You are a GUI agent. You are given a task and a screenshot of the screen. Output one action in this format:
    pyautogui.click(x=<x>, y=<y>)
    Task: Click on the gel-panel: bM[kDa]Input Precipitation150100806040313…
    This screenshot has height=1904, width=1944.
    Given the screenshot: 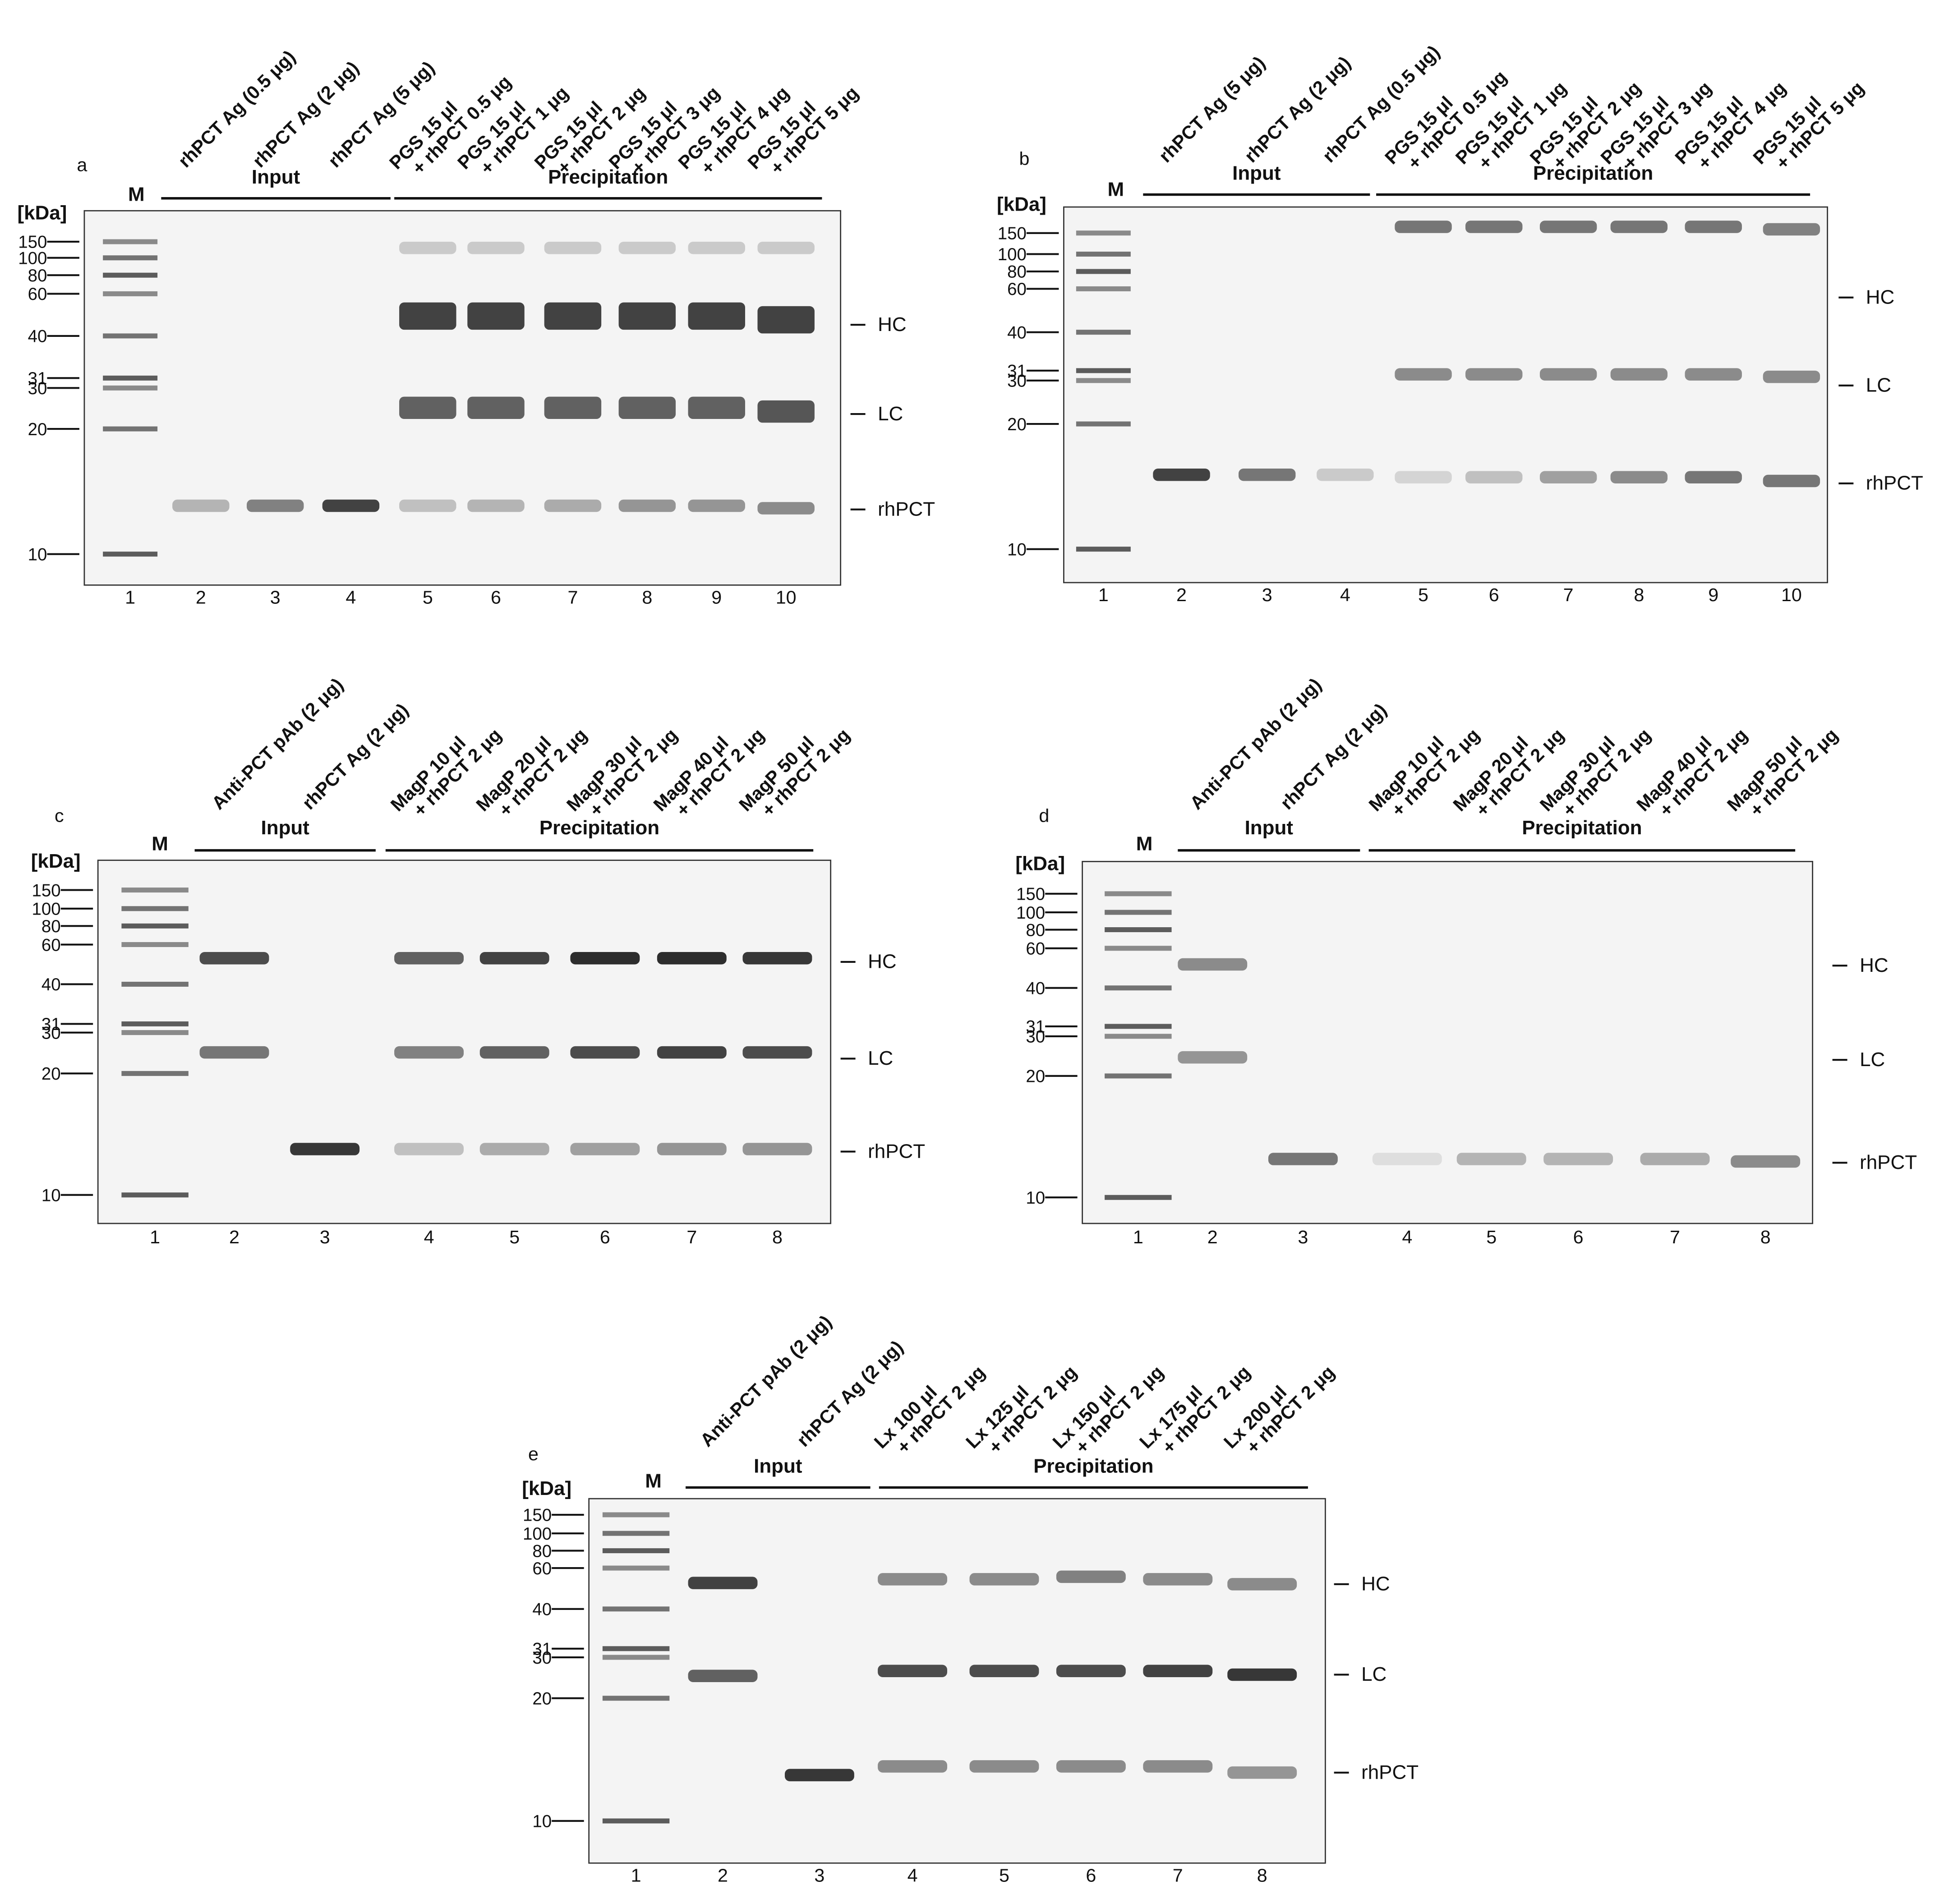 What is the action you would take?
    pyautogui.click(x=1460, y=323)
    